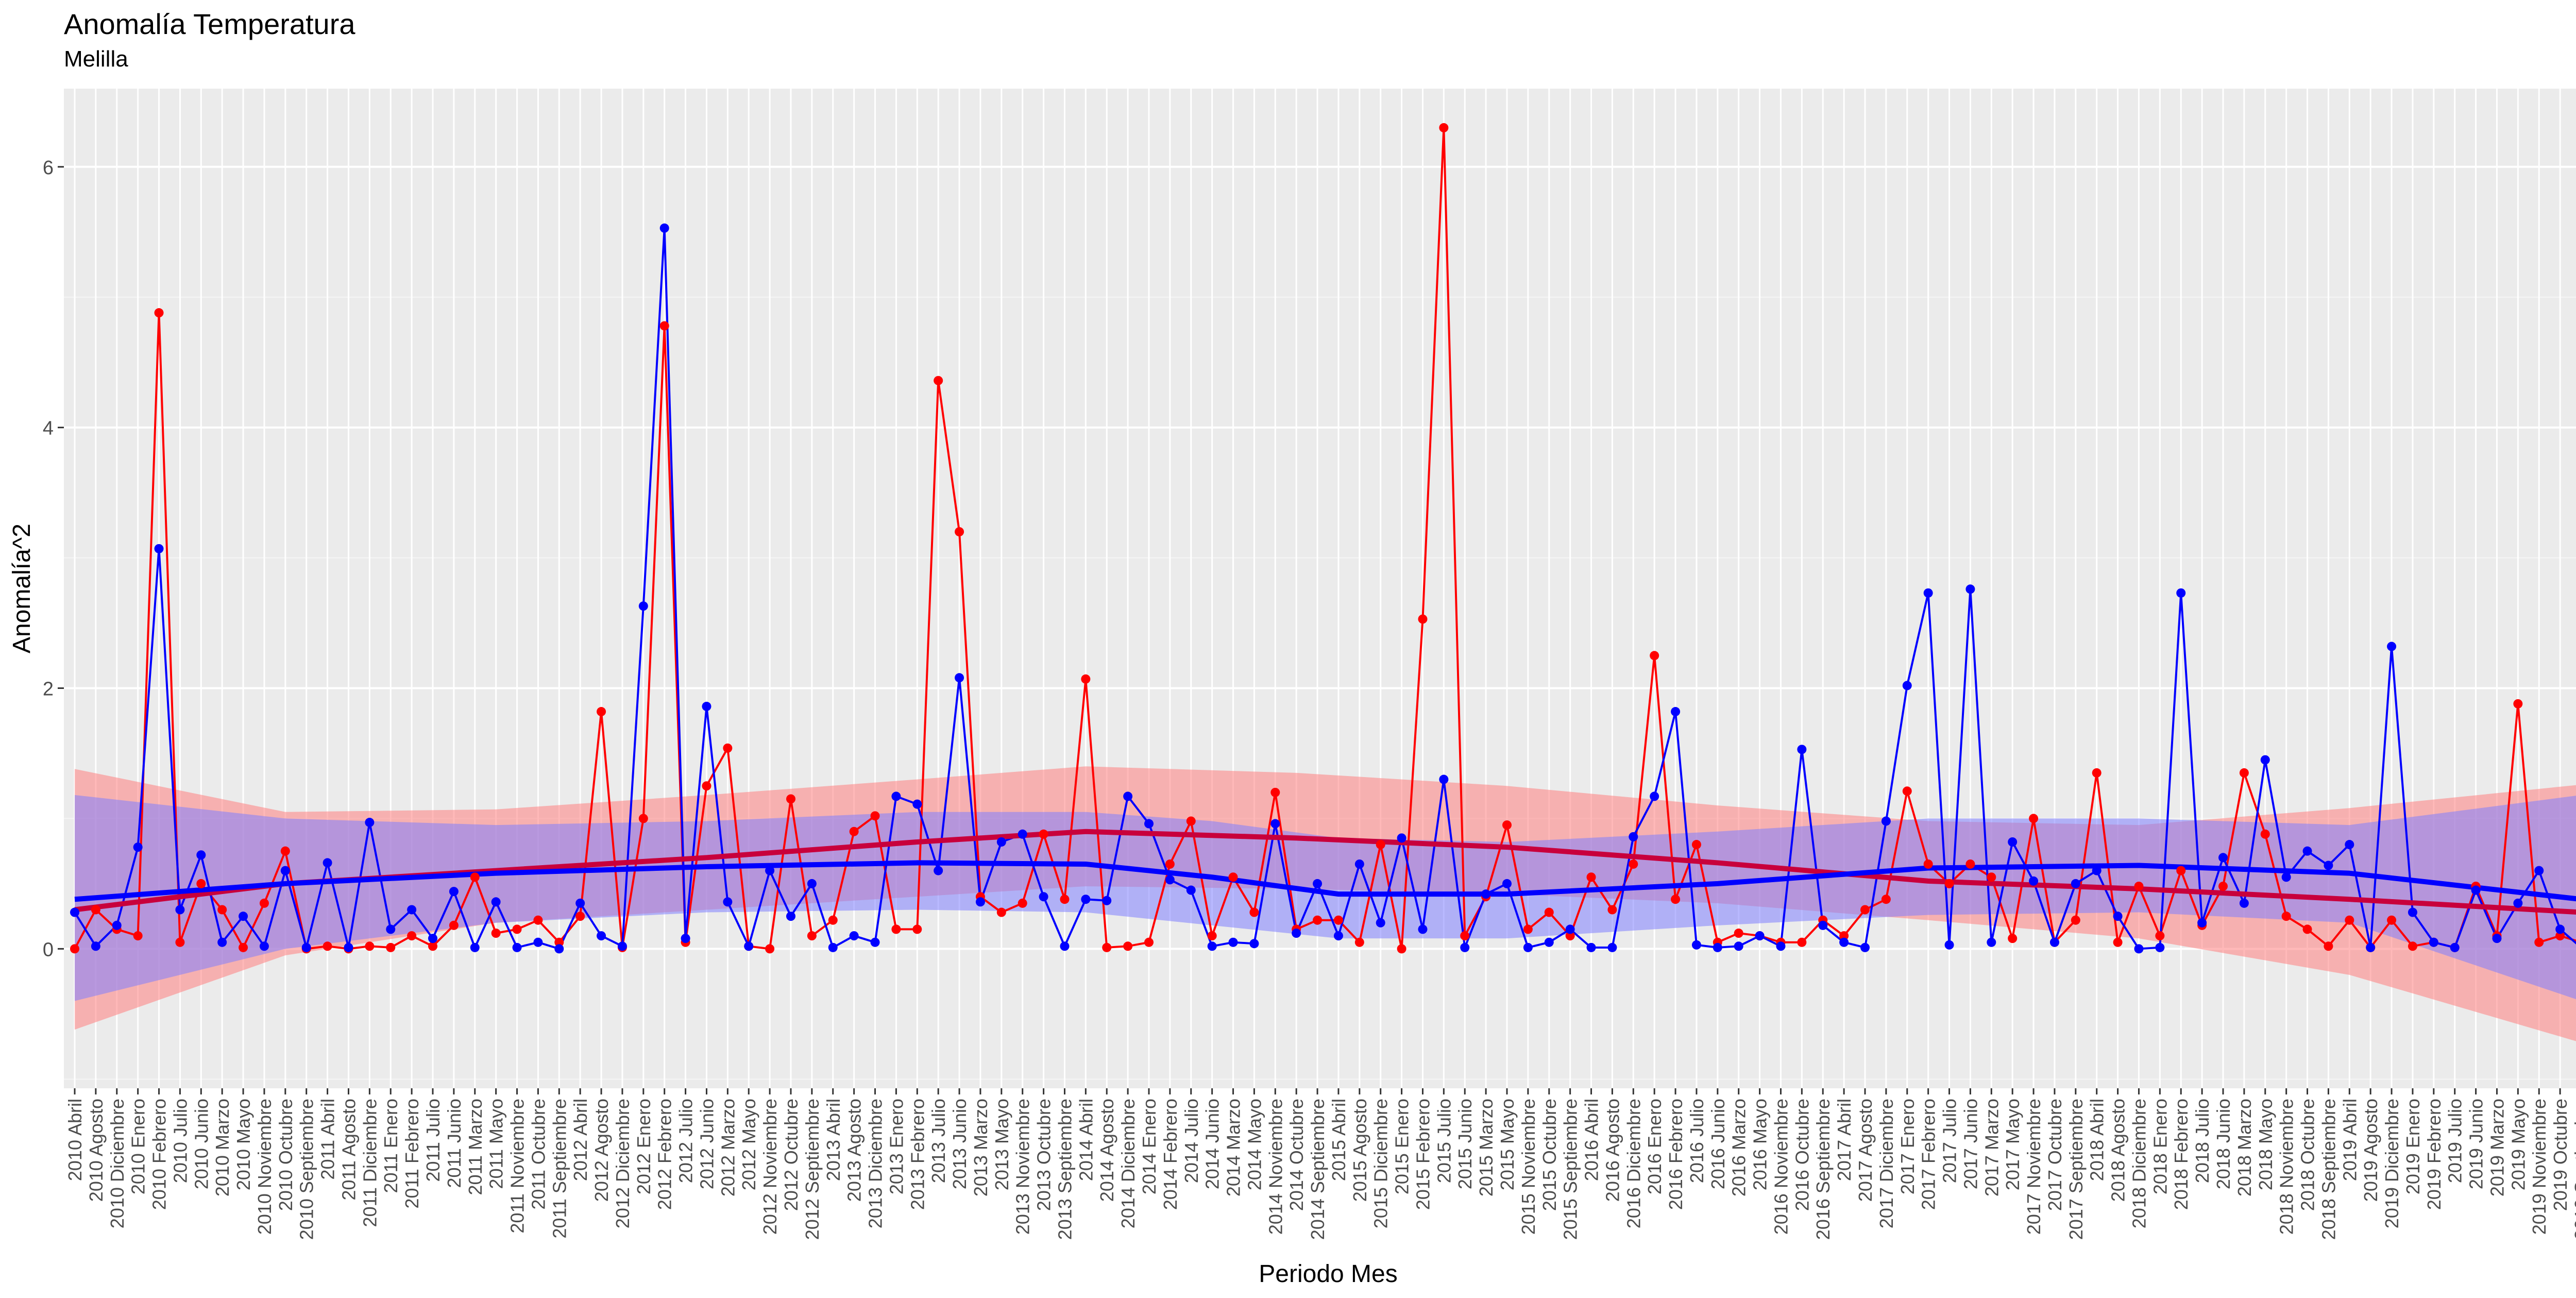  What do you see at coordinates (1739, 1147) in the screenshot?
I see `x-tick-label: 2016 Marzo` at bounding box center [1739, 1147].